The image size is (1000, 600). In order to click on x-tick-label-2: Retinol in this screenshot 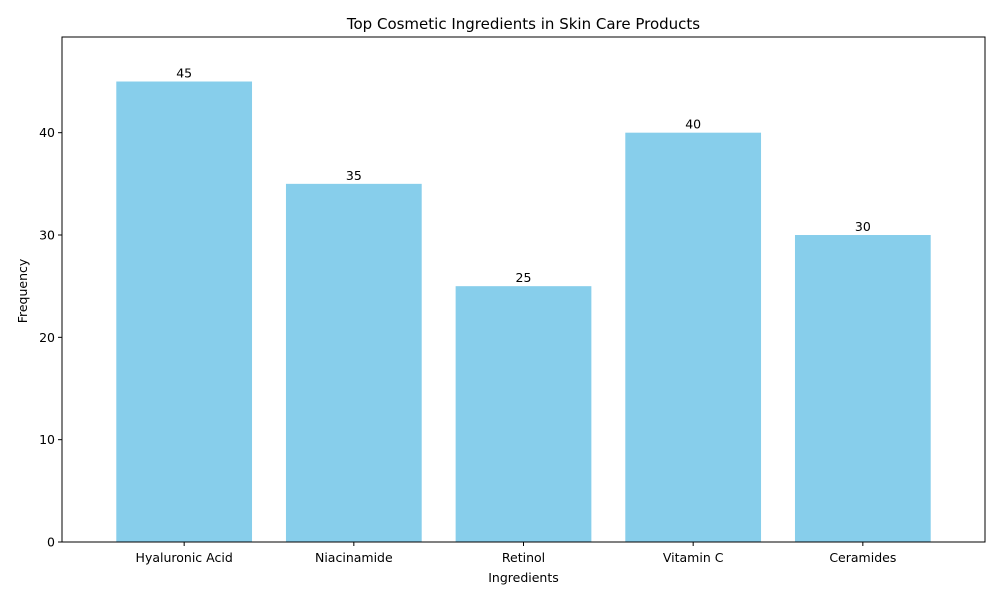, I will do `click(523, 557)`.